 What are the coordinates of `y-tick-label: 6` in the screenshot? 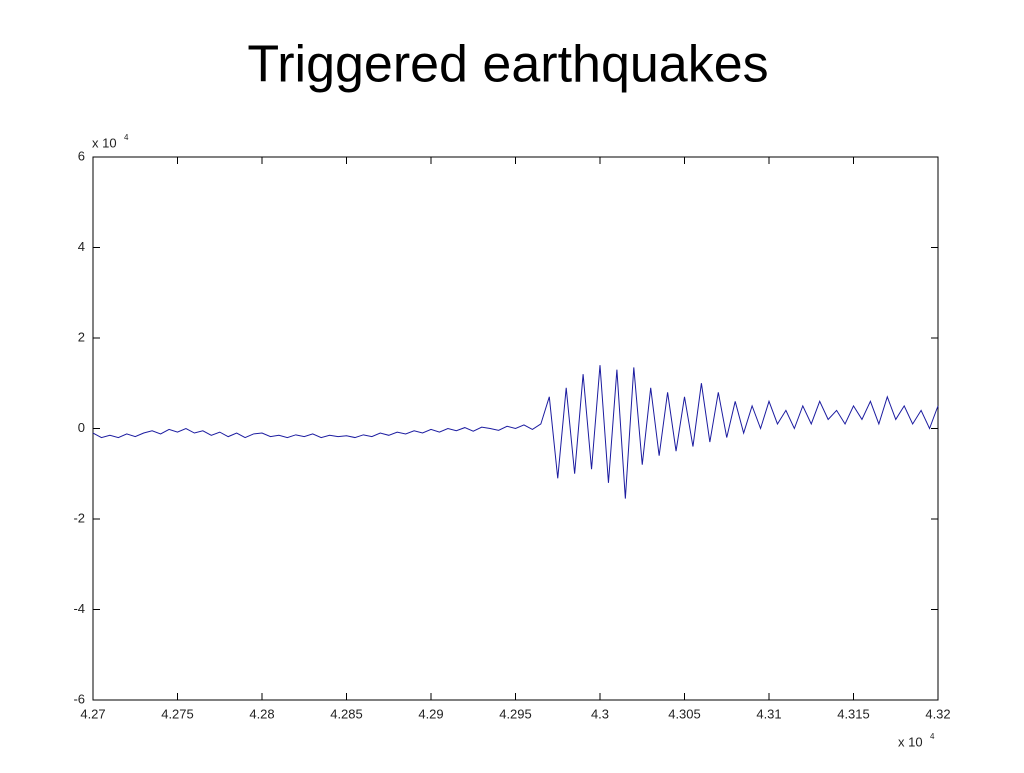 It's located at (81, 155).